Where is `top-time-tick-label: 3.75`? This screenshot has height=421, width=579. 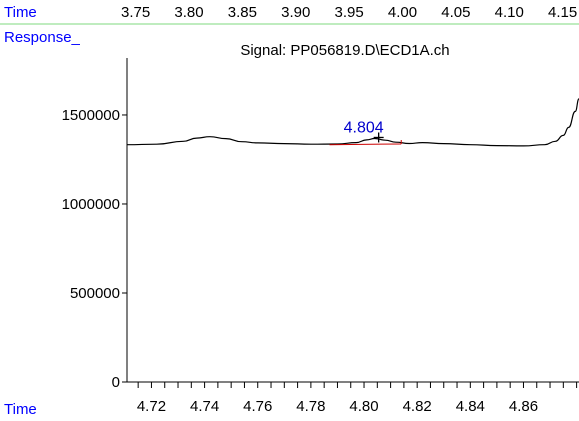 top-time-tick-label: 3.75 is located at coordinates (135, 12).